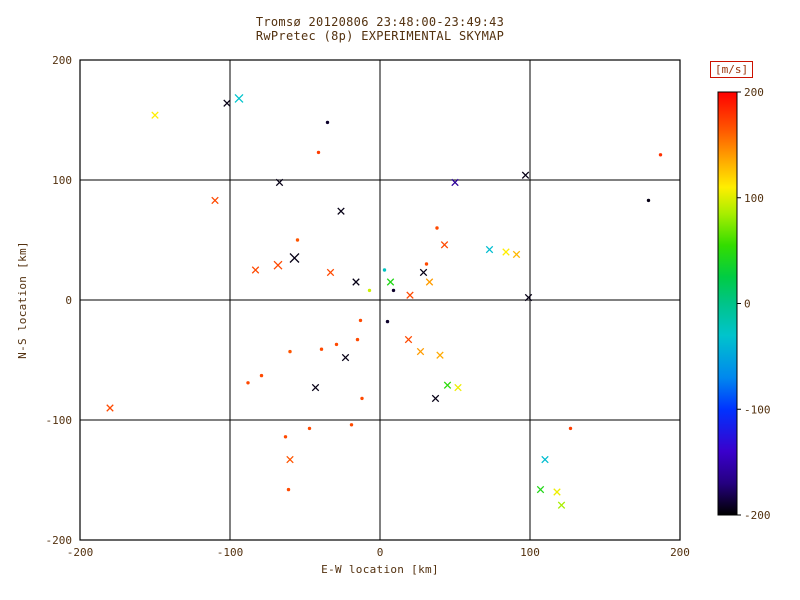 This screenshot has width=800, height=600. Describe the element at coordinates (380, 569) in the screenshot. I see `x-axis-label: E-W location [km]` at that location.